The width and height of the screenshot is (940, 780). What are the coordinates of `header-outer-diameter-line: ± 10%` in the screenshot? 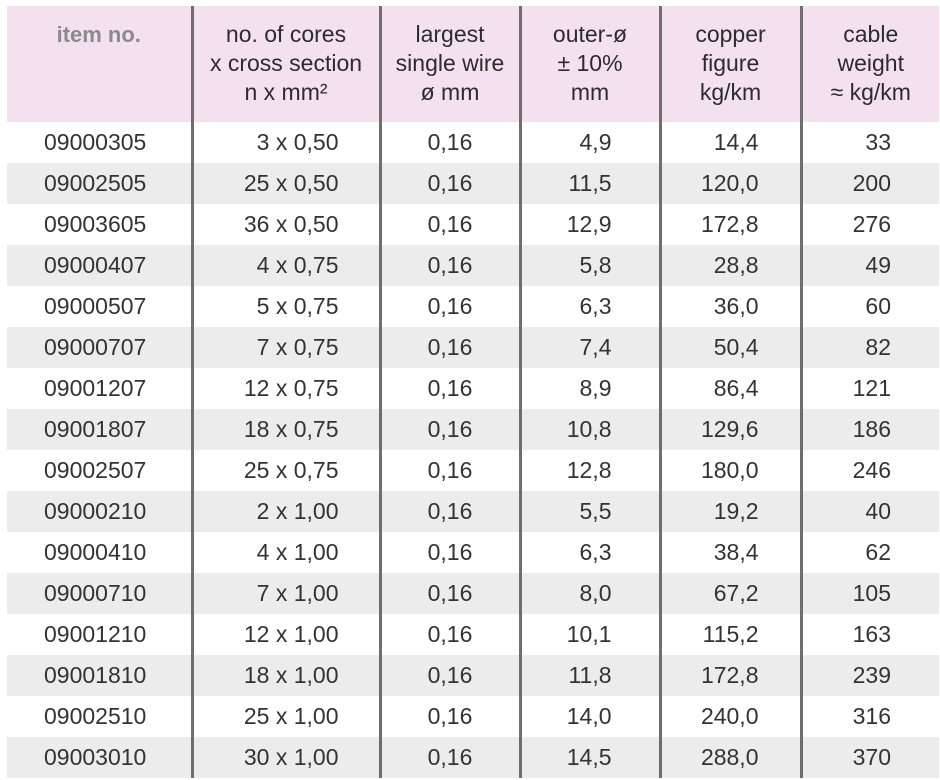 It's located at (590, 63).